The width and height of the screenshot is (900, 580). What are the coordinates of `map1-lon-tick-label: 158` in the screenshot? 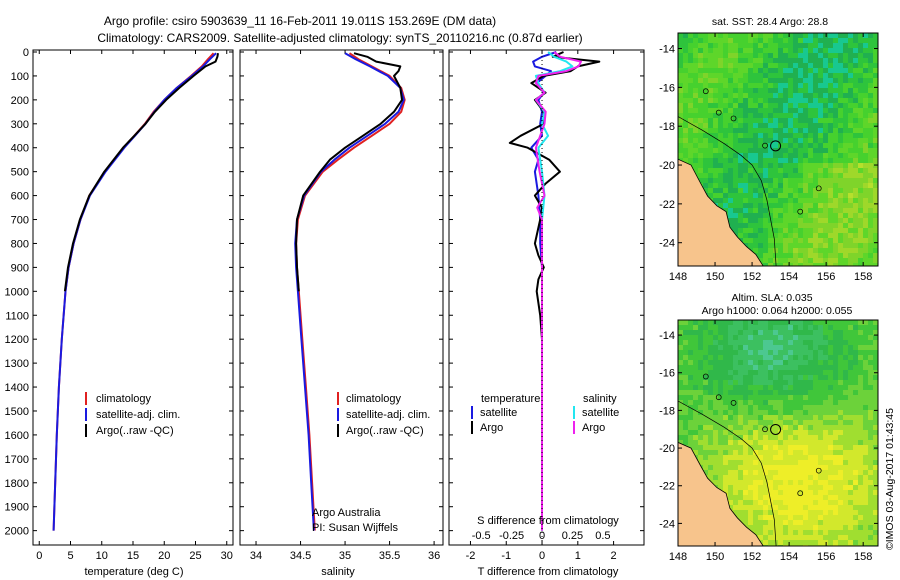 It's located at (863, 277).